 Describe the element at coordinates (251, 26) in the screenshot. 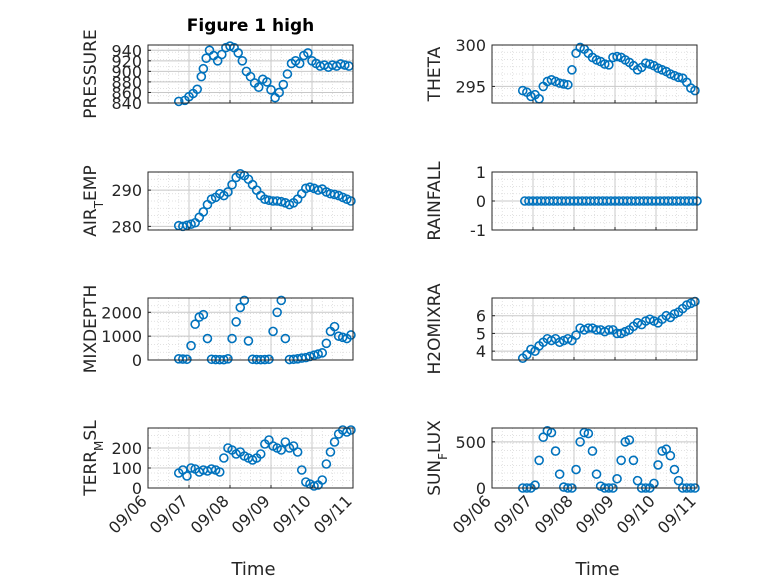

I see `chart-title: Figure 1 high` at that location.